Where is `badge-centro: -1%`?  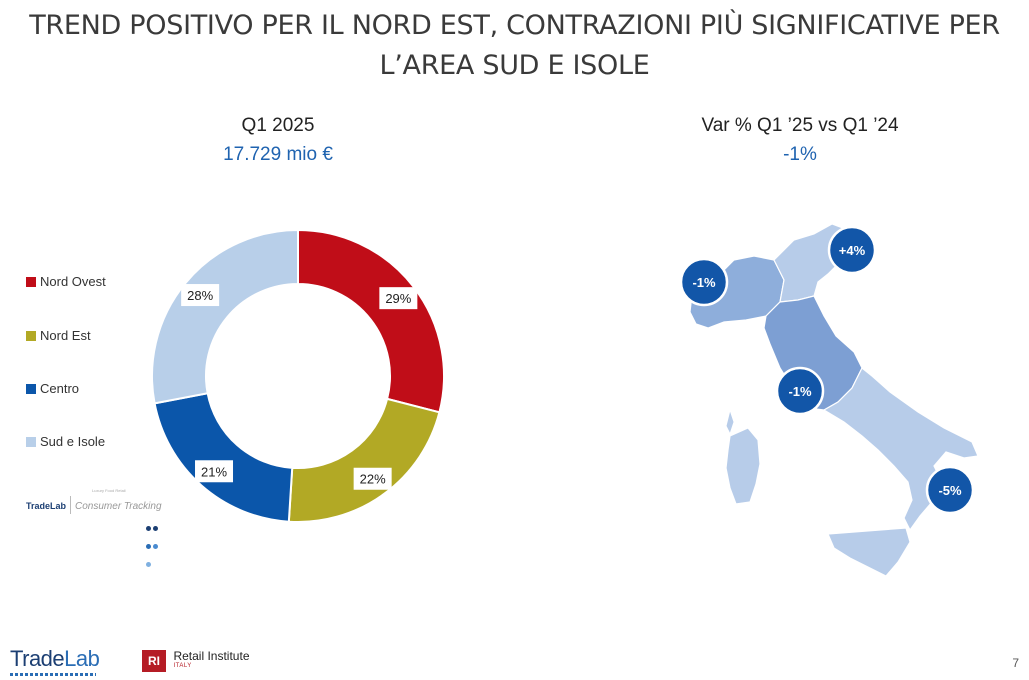
badge-centro: -1% is located at coordinates (800, 391).